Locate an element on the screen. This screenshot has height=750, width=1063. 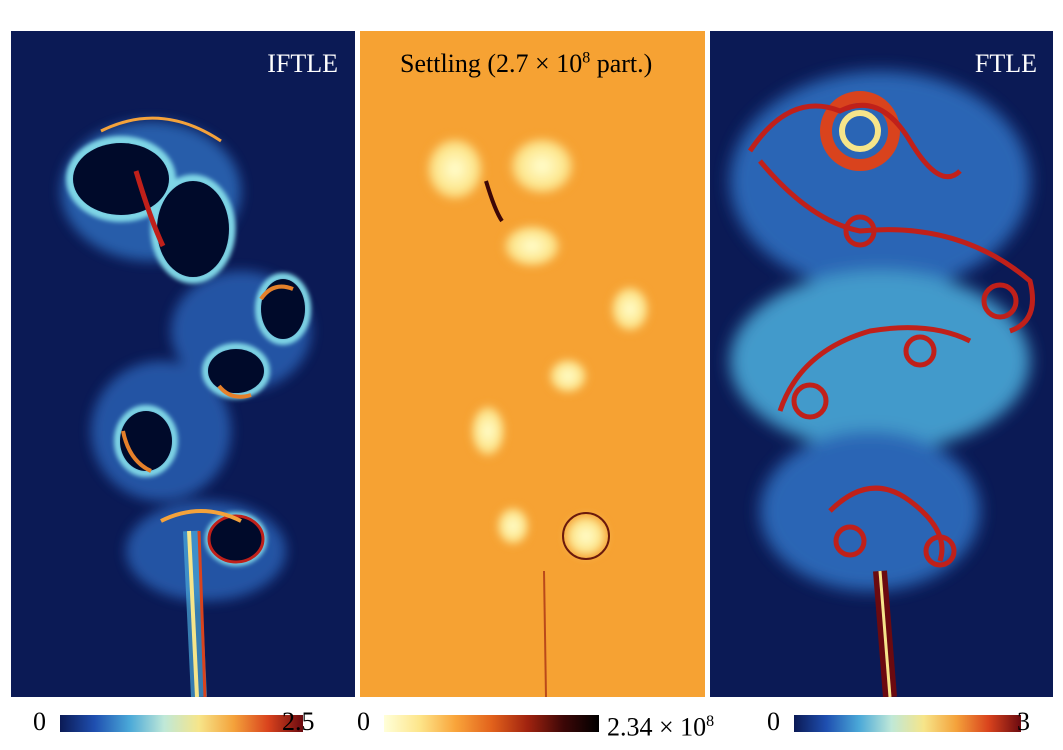
settling-label-suffix: part.) is located at coordinates (621, 63).